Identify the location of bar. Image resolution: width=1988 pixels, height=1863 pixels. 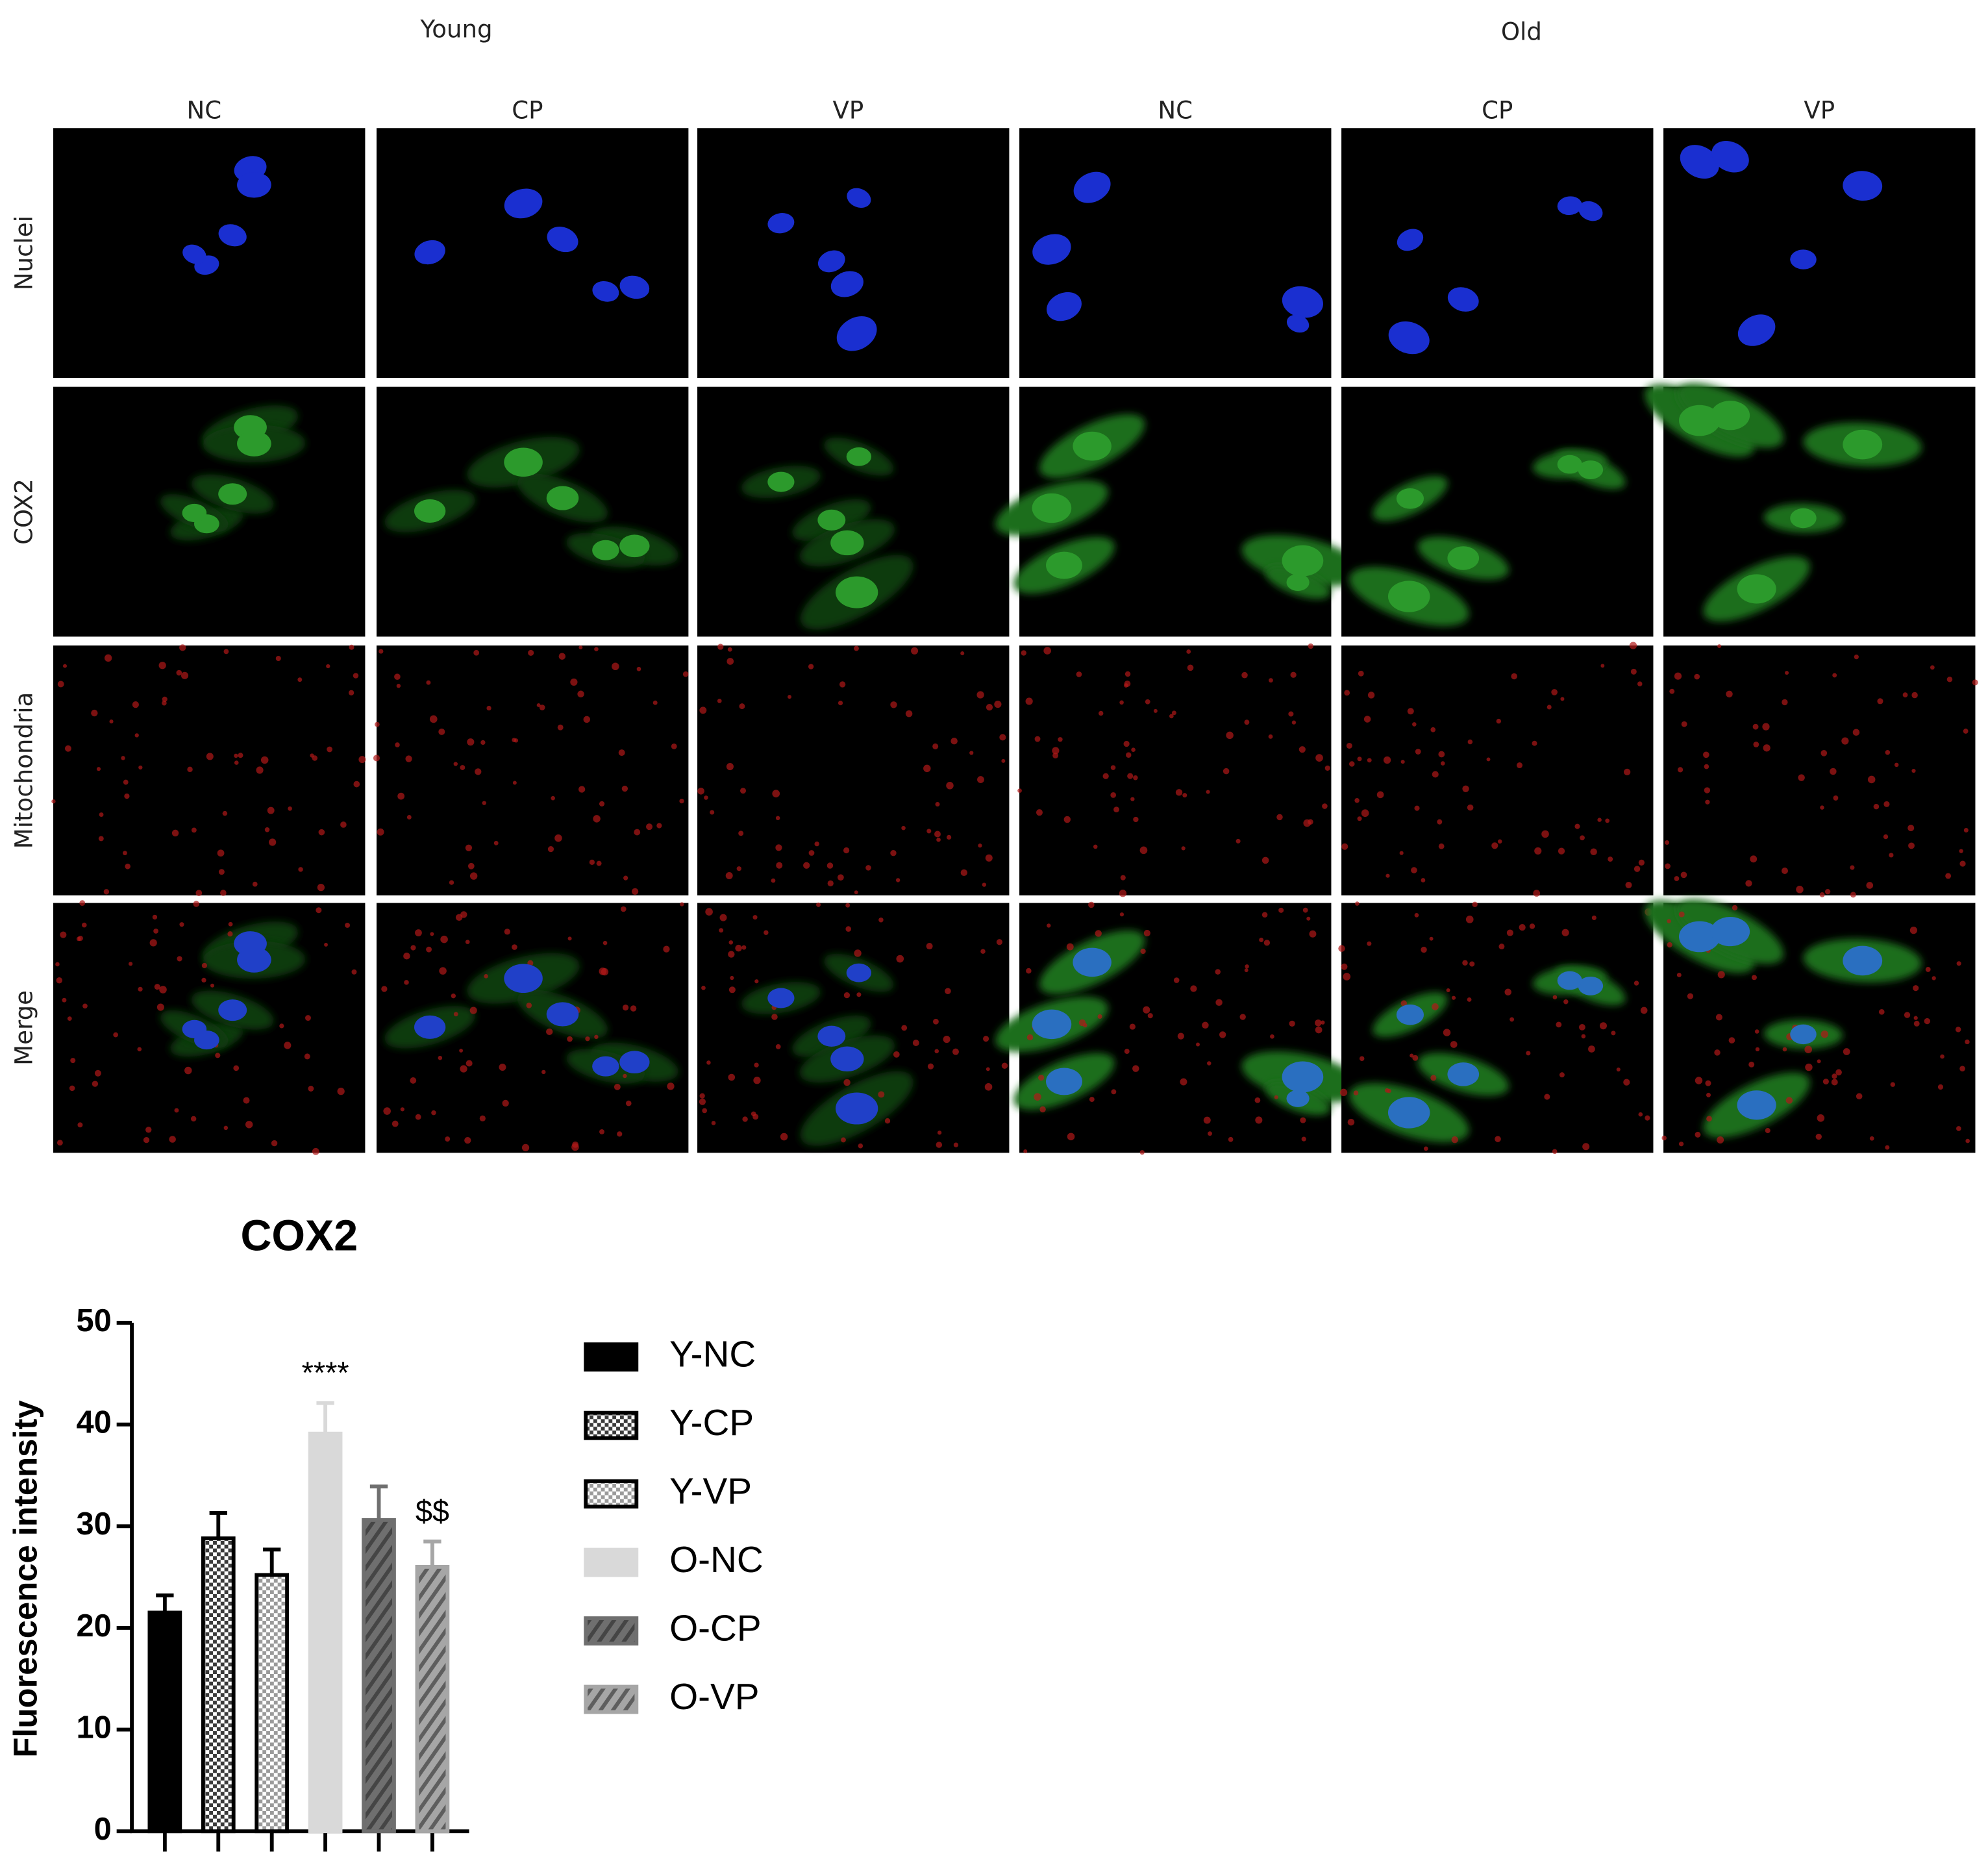
(432, 1699).